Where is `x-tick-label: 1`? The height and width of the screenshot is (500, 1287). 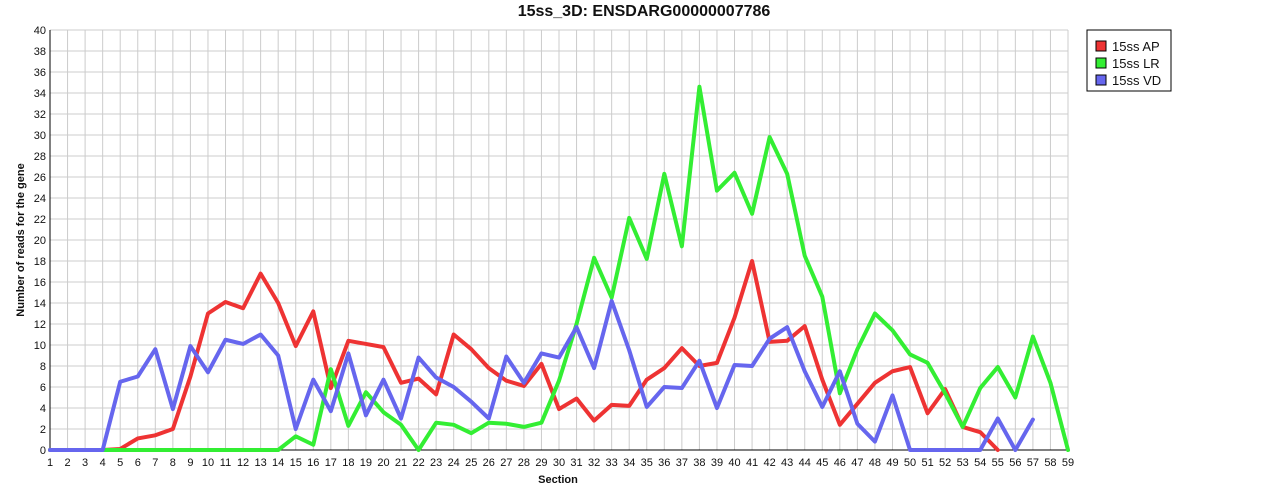
x-tick-label: 1 is located at coordinates (50, 463).